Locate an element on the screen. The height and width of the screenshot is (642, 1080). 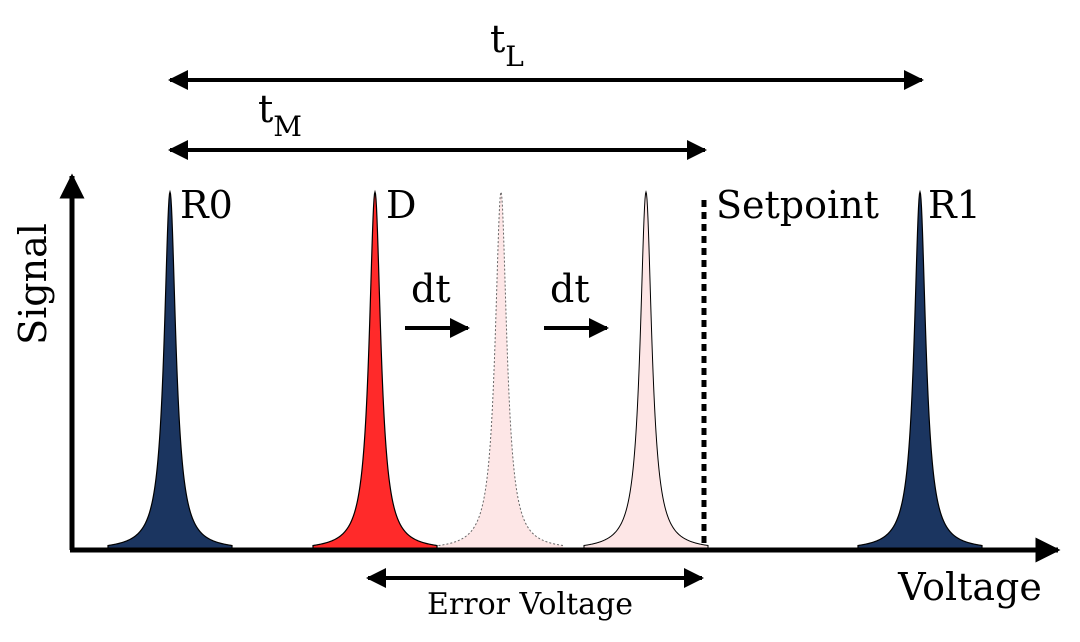
error-voltage-label: Error Voltage is located at coordinates (530, 604).